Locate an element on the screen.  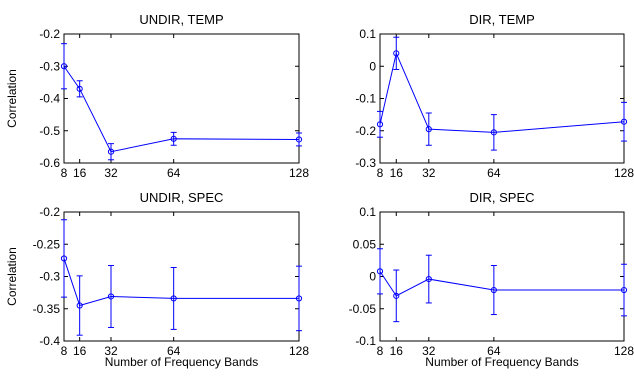
y-tick-label: -0.35 is located at coordinates (47, 309).